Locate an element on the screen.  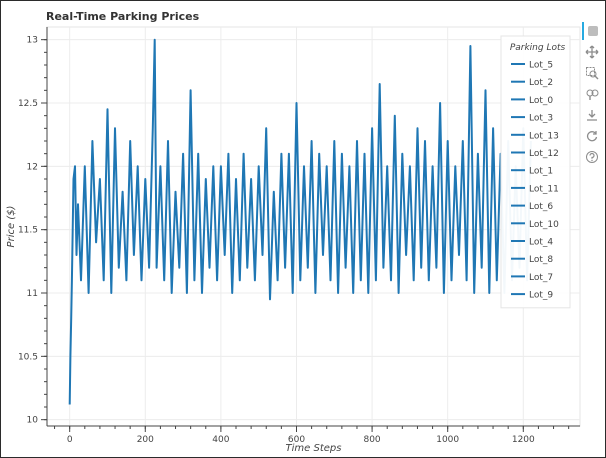
legend-item: Lot_11 is located at coordinates (535, 189).